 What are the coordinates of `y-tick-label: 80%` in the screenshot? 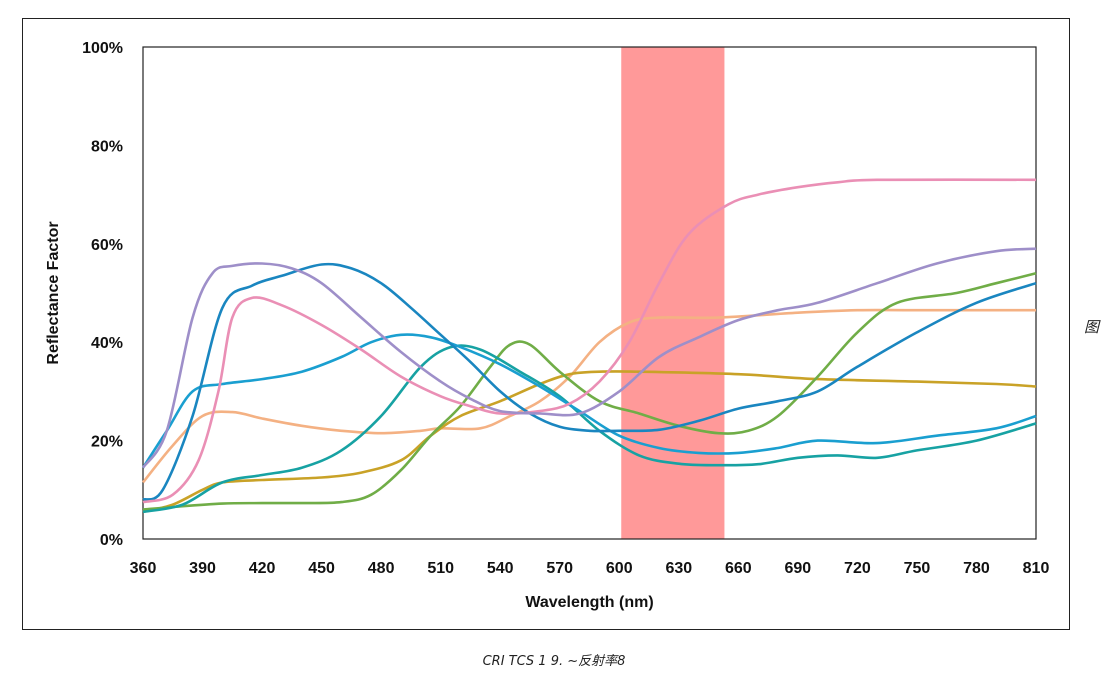 It's located at (107, 146).